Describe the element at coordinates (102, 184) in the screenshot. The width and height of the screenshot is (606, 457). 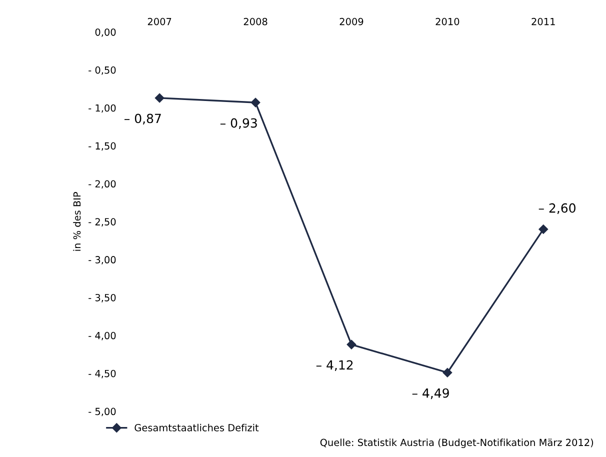
I see `y-tick-label: - 2,00` at that location.